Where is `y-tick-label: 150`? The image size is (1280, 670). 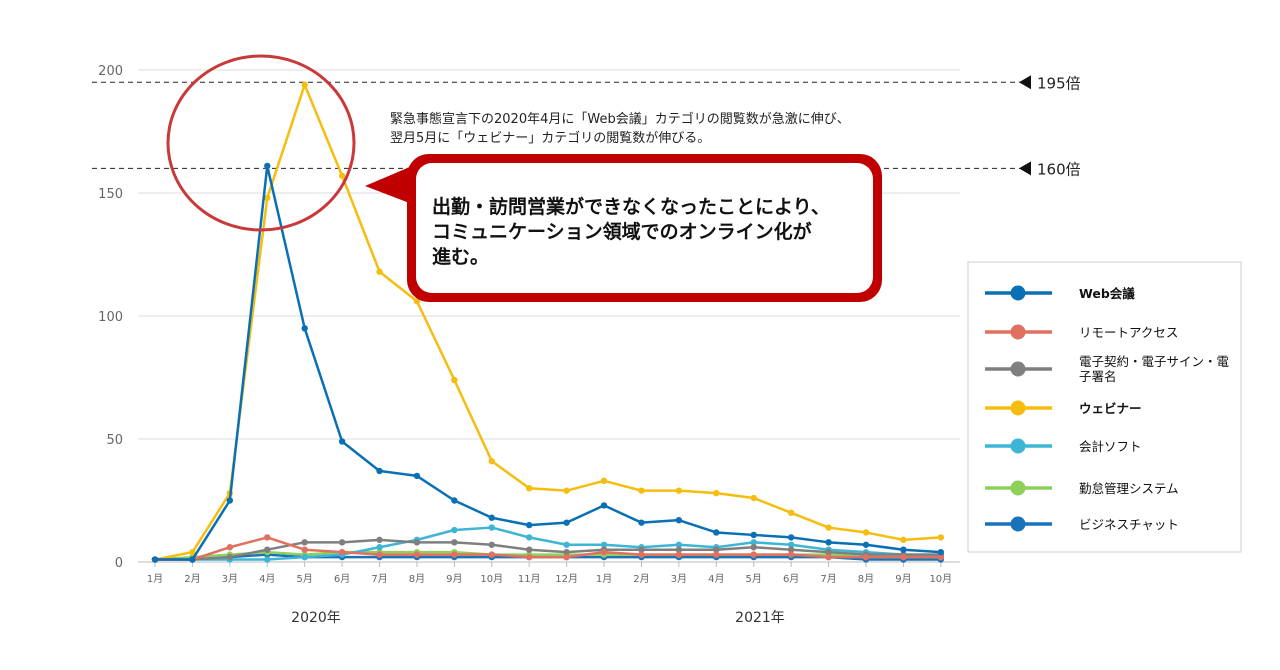
y-tick-label: 150 is located at coordinates (110, 194).